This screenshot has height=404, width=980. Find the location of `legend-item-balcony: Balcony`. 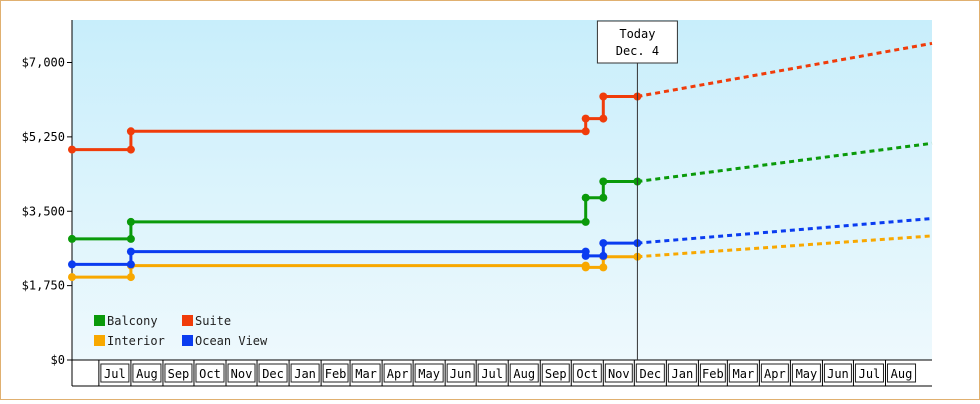

legend-item-balcony: Balcony is located at coordinates (126, 321).